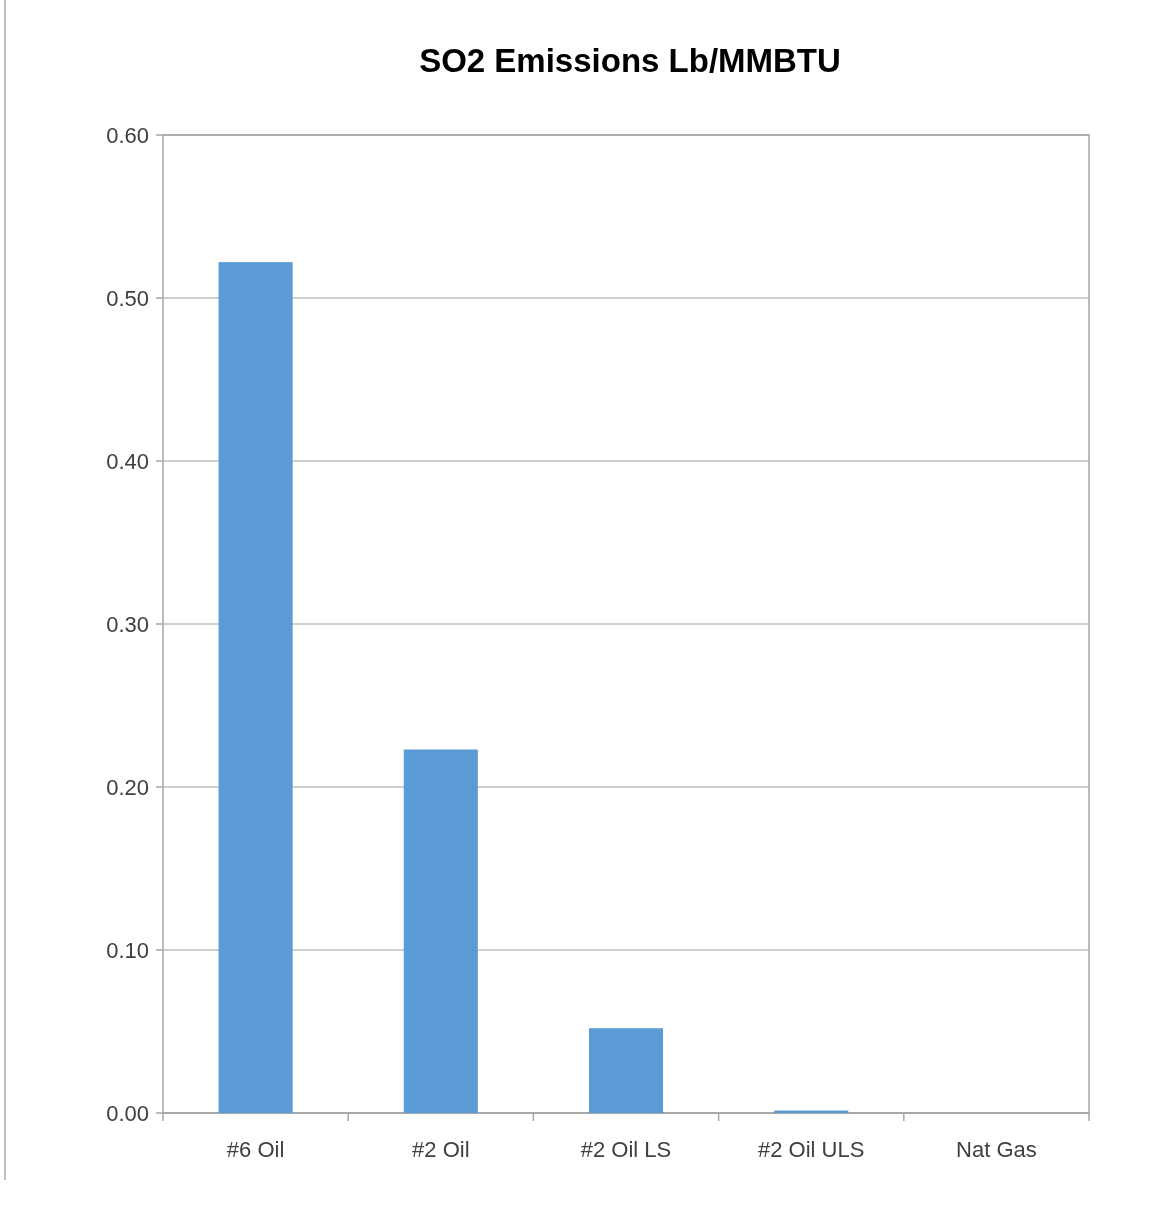  What do you see at coordinates (255, 1149) in the screenshot?
I see `x-tick-label: #6 Oil` at bounding box center [255, 1149].